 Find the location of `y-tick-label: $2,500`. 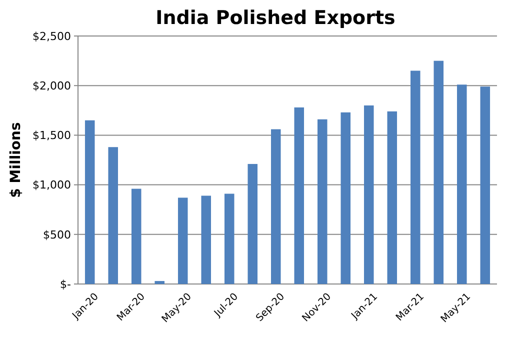

y-tick-label: $2,500 is located at coordinates (51, 36).